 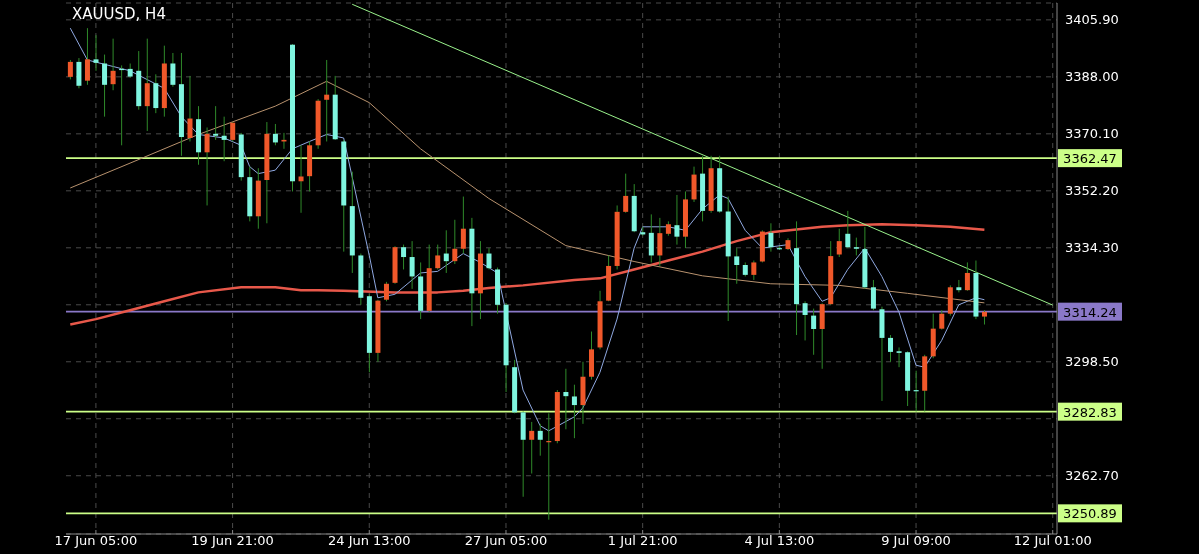 What do you see at coordinates (232, 540) in the screenshot?
I see `x-tick-label: 19 Jun 21:00` at bounding box center [232, 540].